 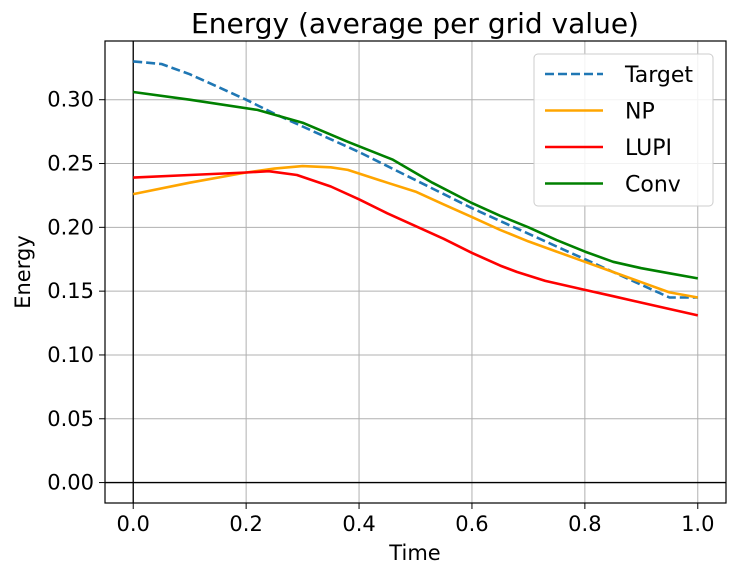 I want to click on y-tick-label: 0.20, so click(x=70, y=227).